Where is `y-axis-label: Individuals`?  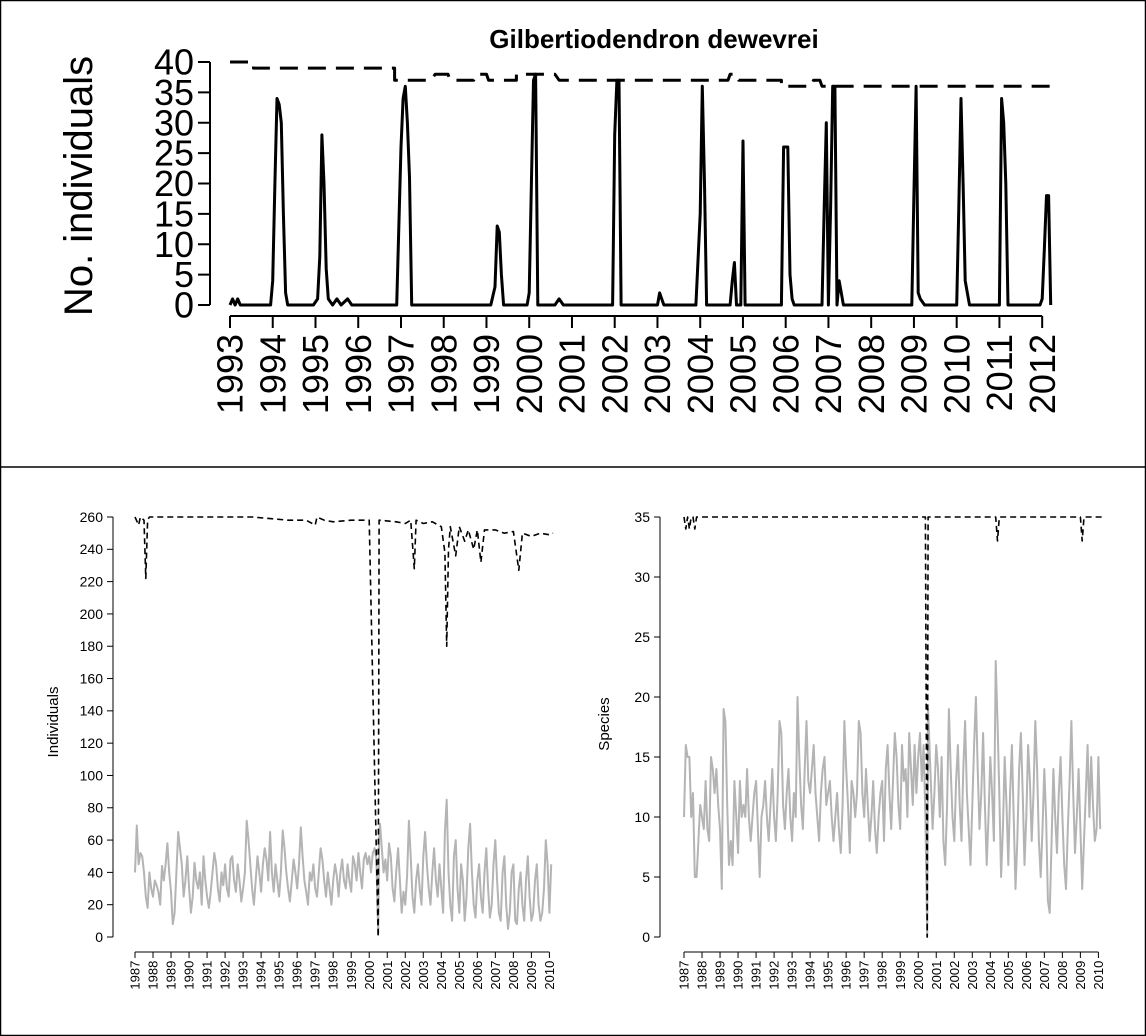
y-axis-label: Individuals is located at coordinates (53, 722).